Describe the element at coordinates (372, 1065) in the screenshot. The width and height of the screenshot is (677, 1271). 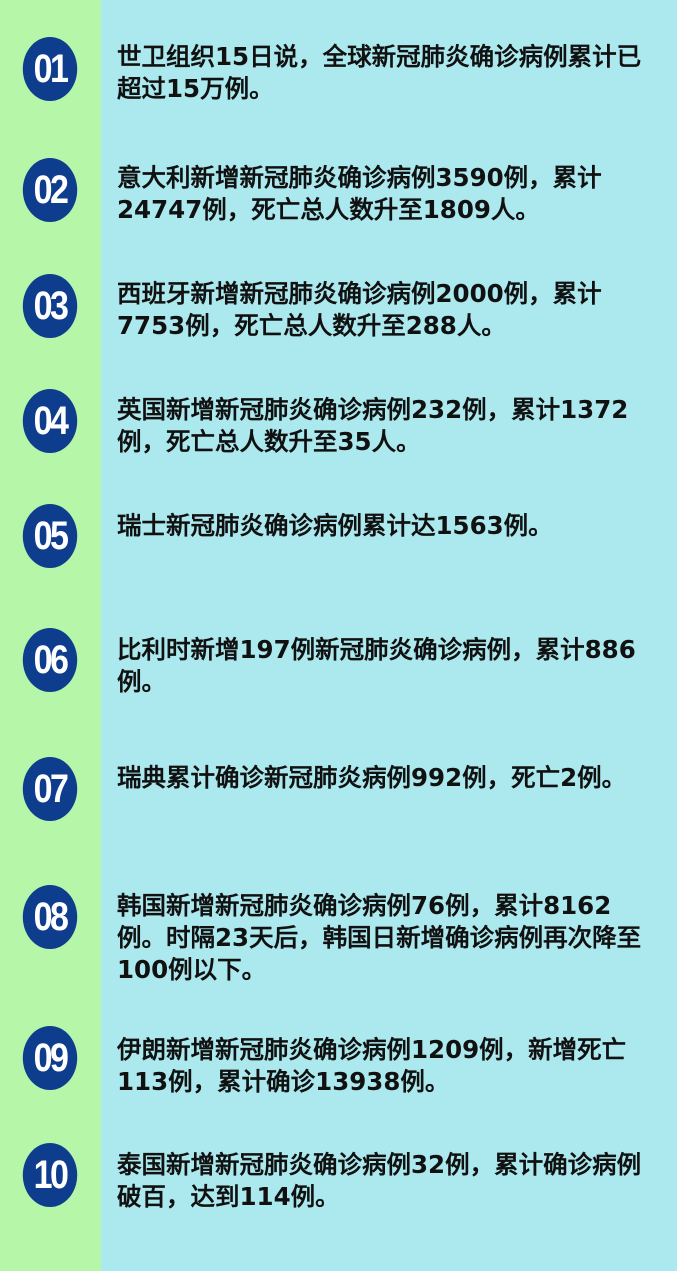
I see `item-text: 伊朗新增新冠肺炎确诊病例1209例，新增死亡113例，累计确诊13938例。` at that location.